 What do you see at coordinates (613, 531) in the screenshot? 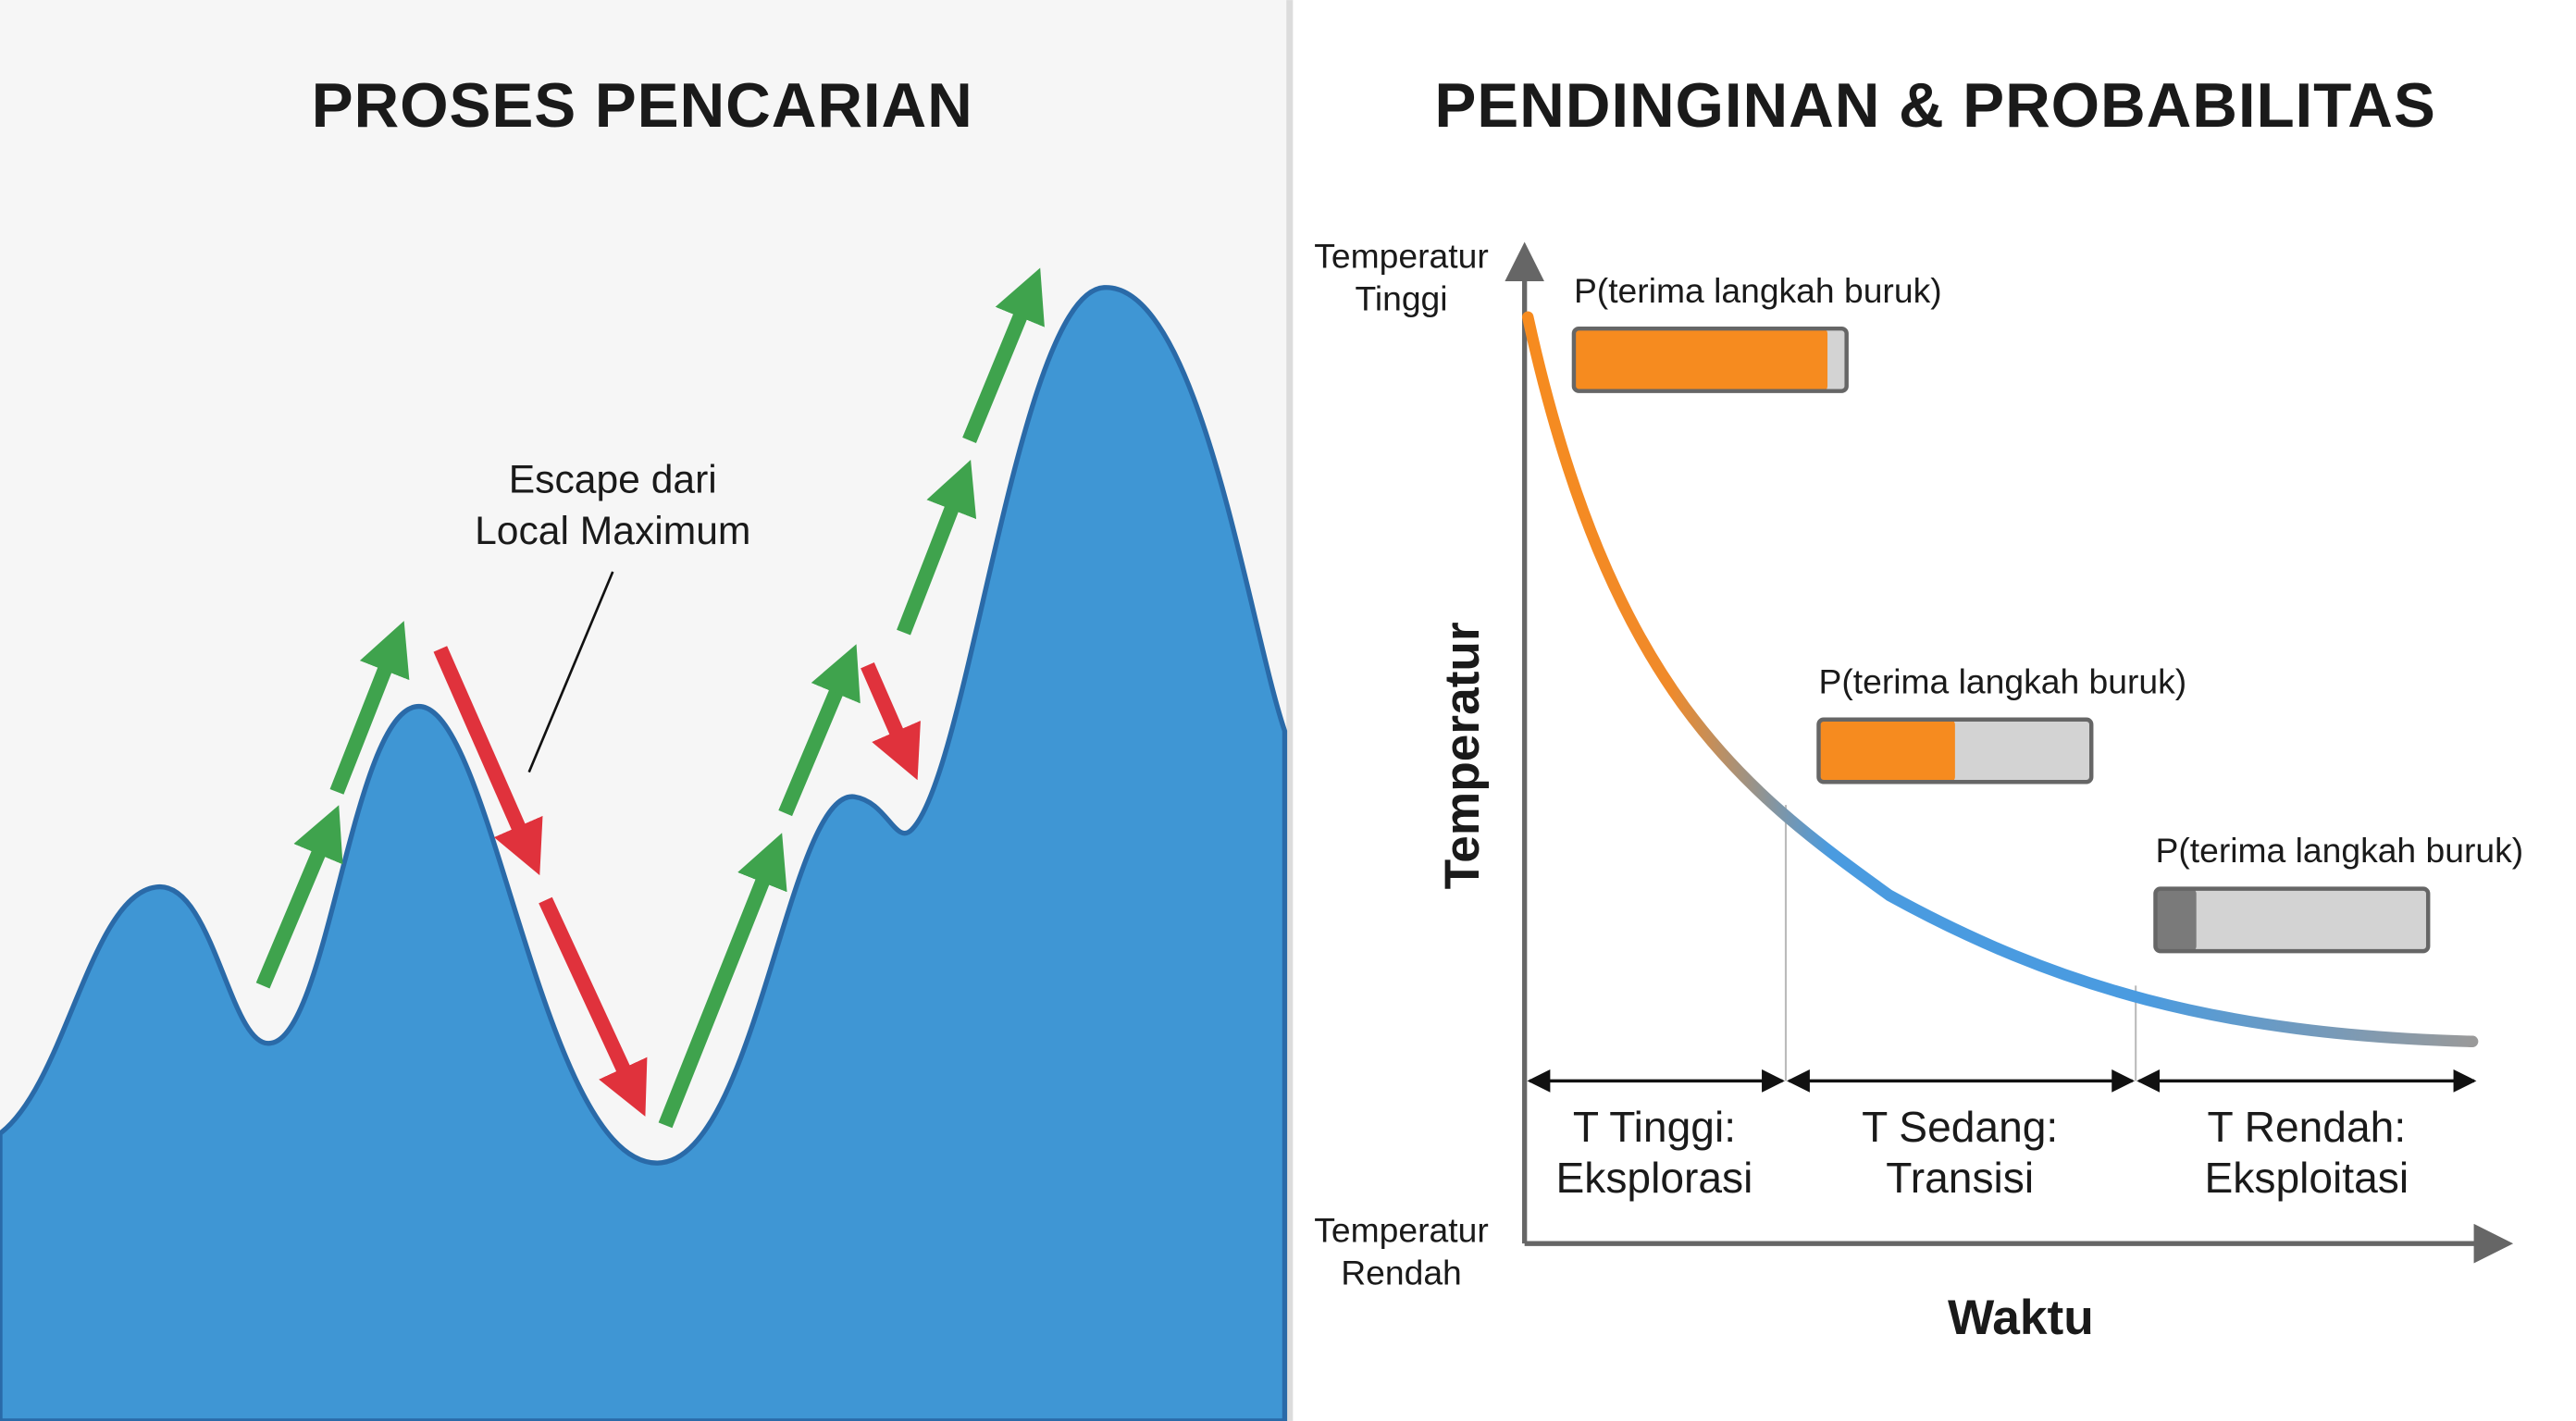
I see `annotation: Local Maximum` at bounding box center [613, 531].